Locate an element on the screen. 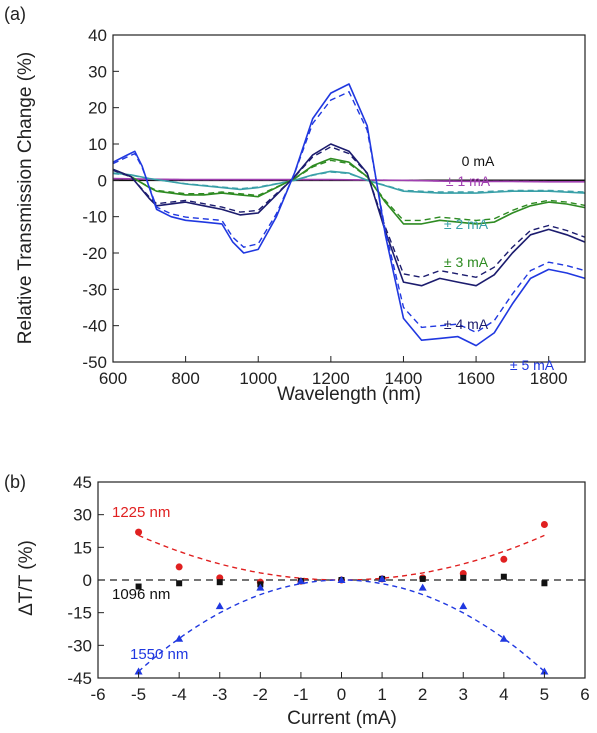 The width and height of the screenshot is (597, 733). panel-a-tag: (a) is located at coordinates (15, 14).